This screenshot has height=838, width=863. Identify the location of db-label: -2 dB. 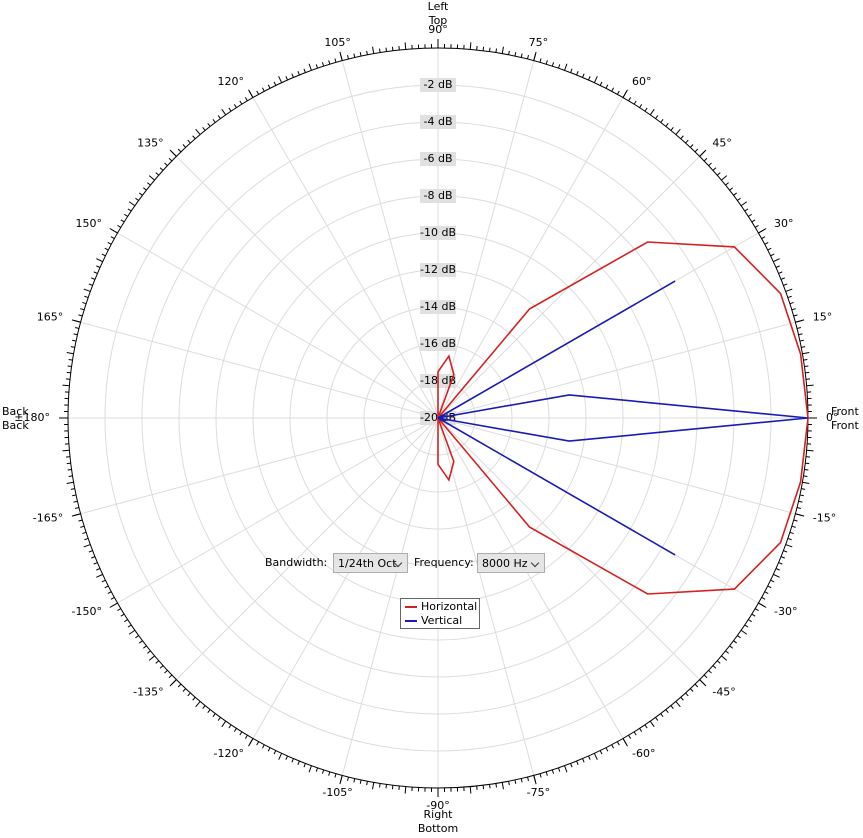
(438, 84).